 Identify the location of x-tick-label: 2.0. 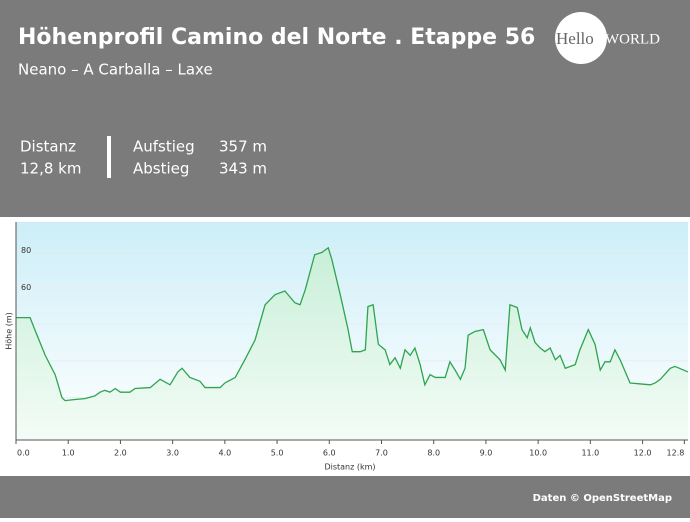
(120, 453).